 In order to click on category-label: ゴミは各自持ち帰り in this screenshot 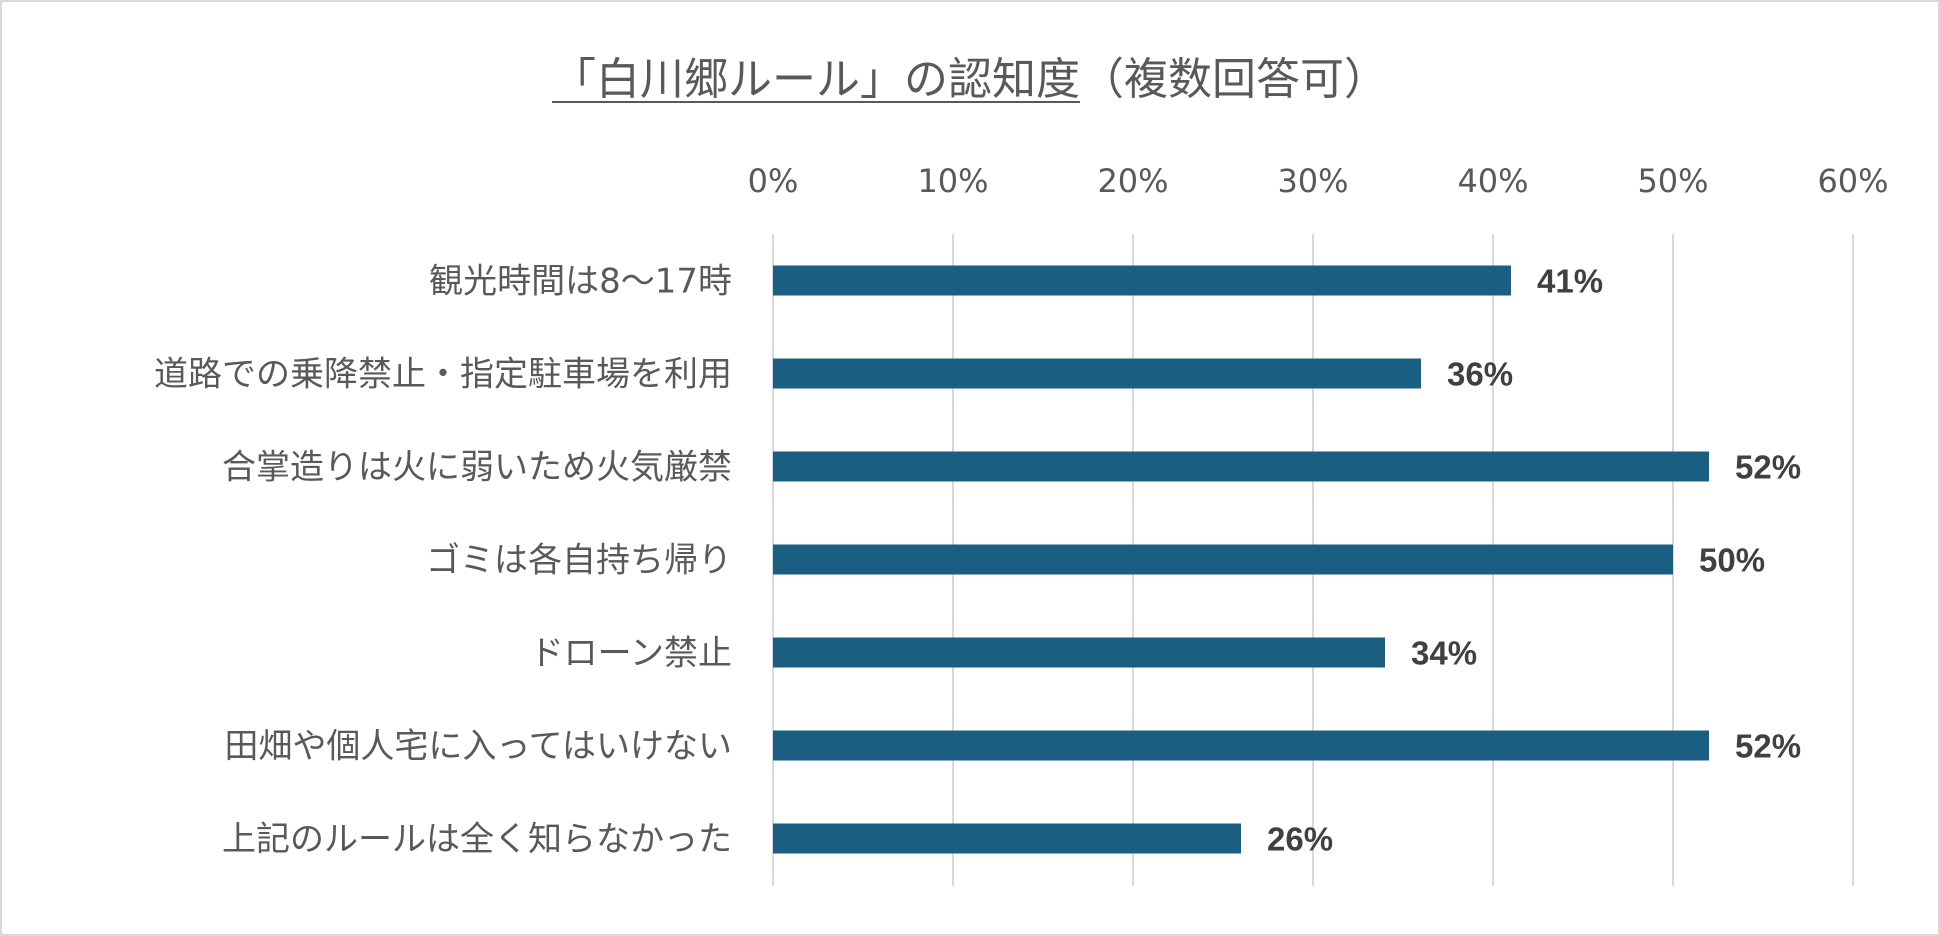, I will do `click(579, 561)`.